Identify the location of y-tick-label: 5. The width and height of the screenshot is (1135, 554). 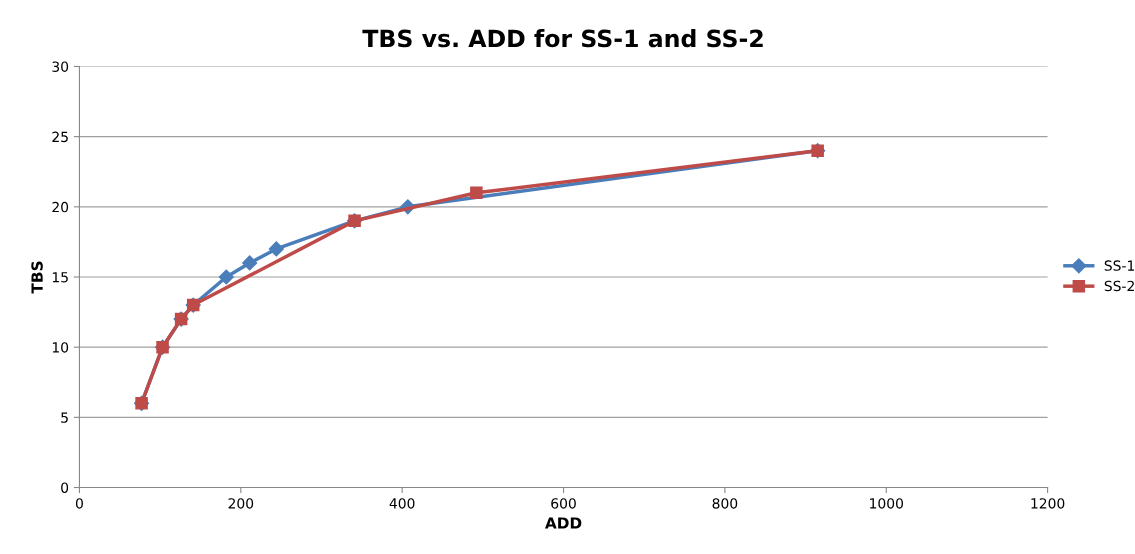
(64, 417).